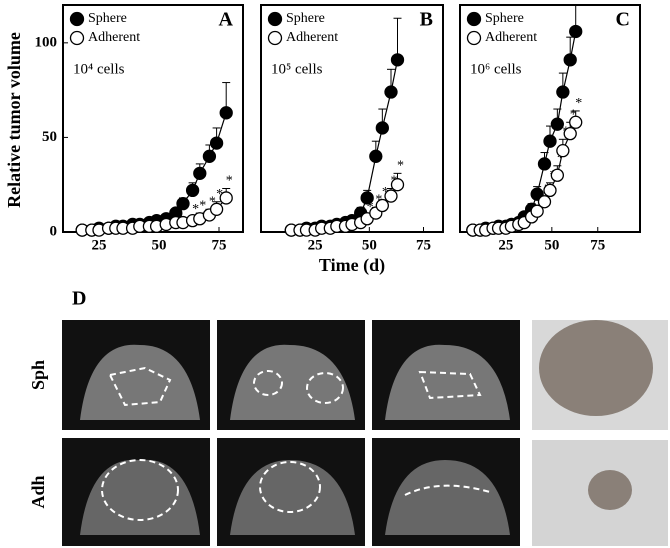 This screenshot has width=670, height=548. I want to click on annotation: 10⁶ cells, so click(496, 69).